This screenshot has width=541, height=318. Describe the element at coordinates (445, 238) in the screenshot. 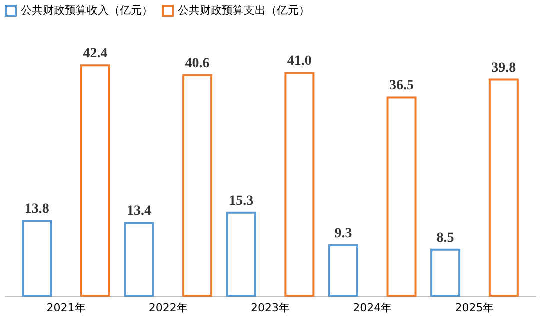

I see `data-label: 8.5` at that location.